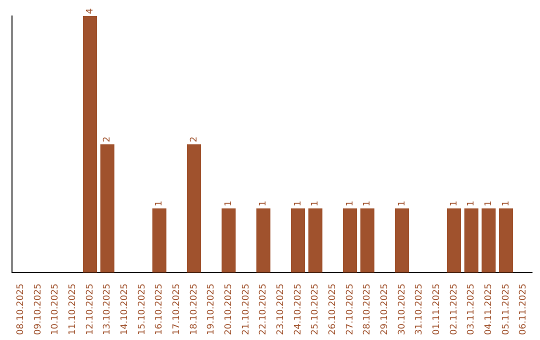 The width and height of the screenshot is (540, 340). What do you see at coordinates (315, 309) in the screenshot?
I see `x-tick-label: 25.10.2025` at bounding box center [315, 309].